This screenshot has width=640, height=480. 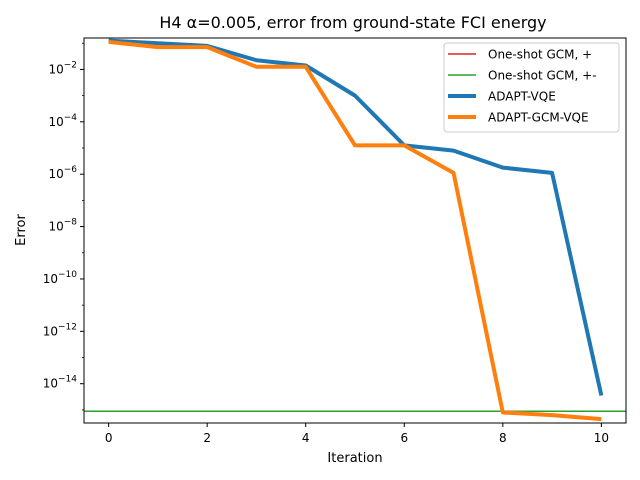 What do you see at coordinates (62, 121) in the screenshot?
I see `y-tick-label: 10⁻⁴` at bounding box center [62, 121].